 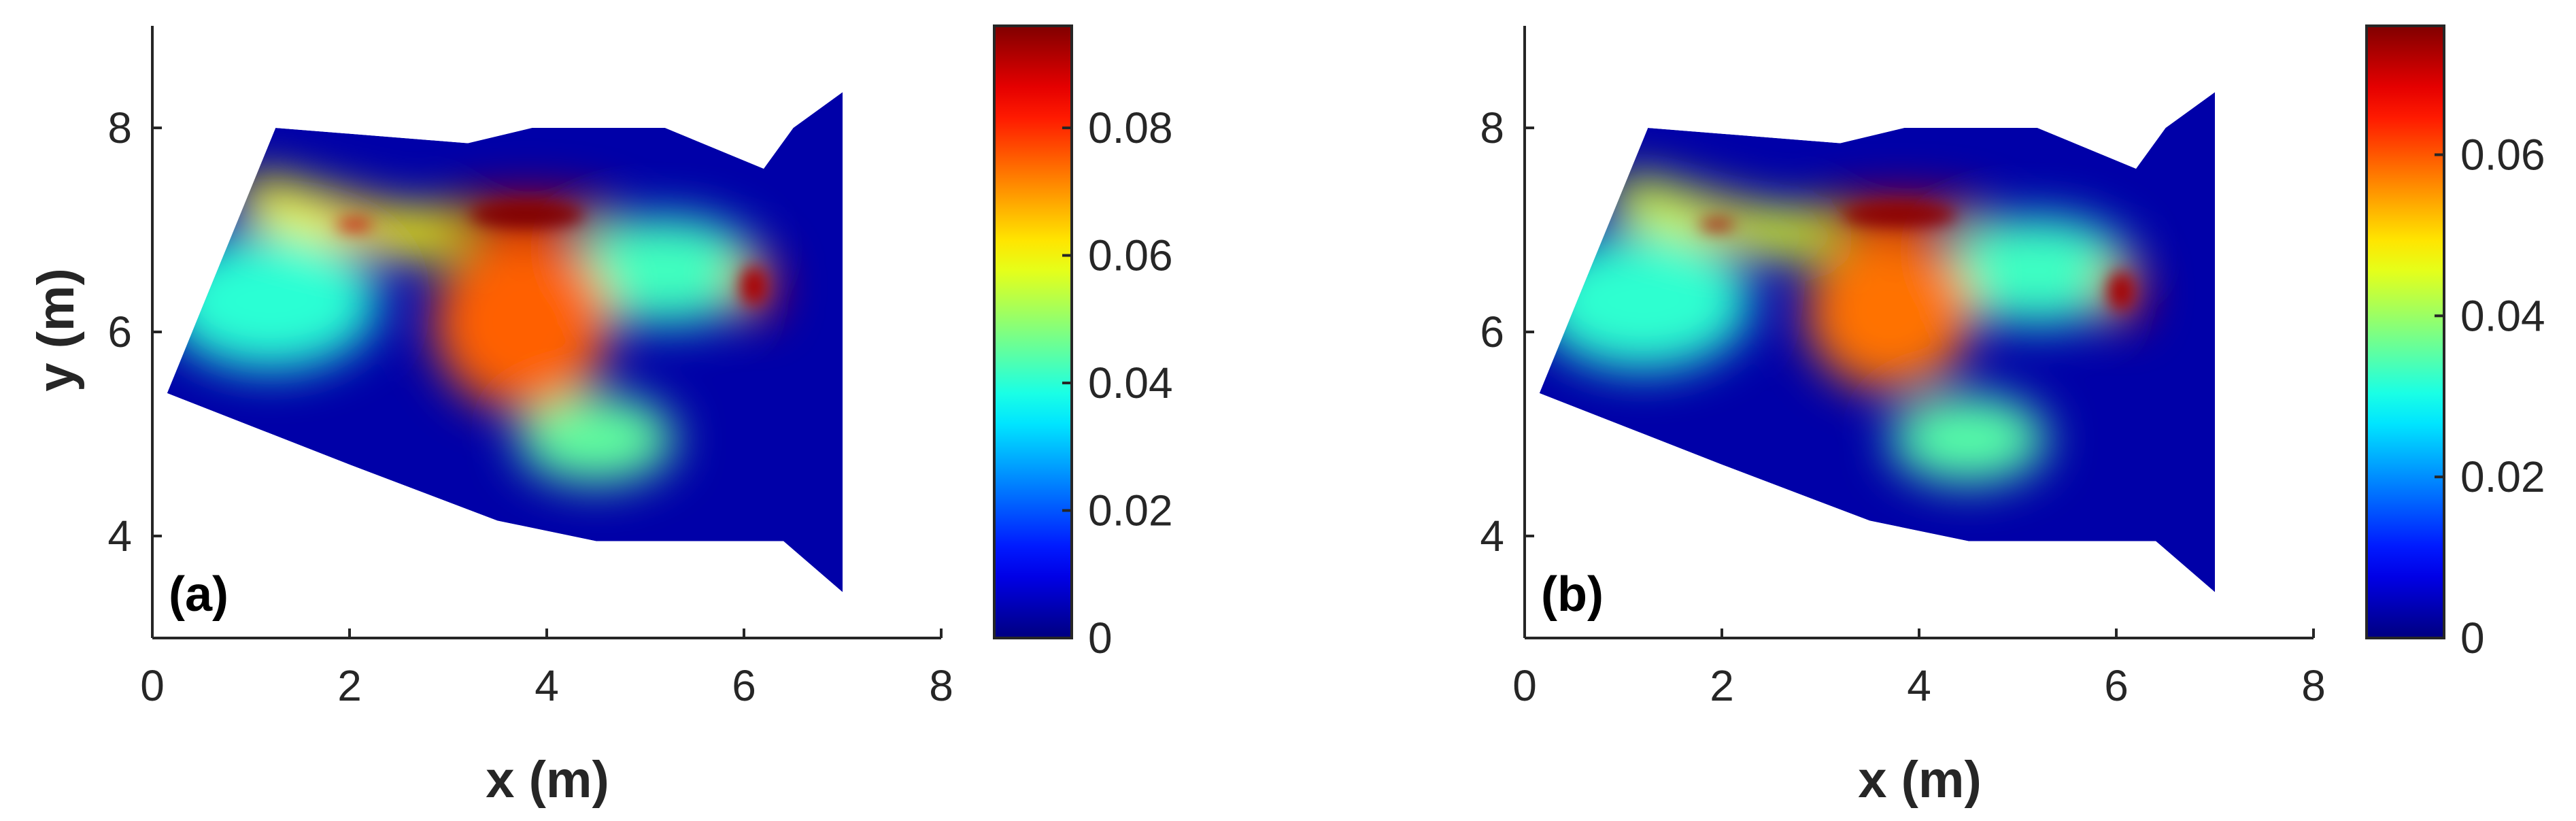 What do you see at coordinates (547, 780) in the screenshot?
I see `x-axis-label-a: x (m)` at bounding box center [547, 780].